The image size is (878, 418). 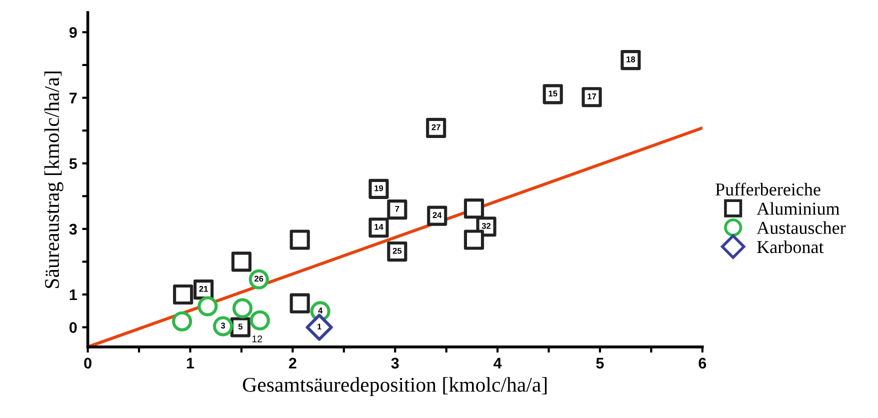 I want to click on annotation: 18, so click(x=631, y=59).